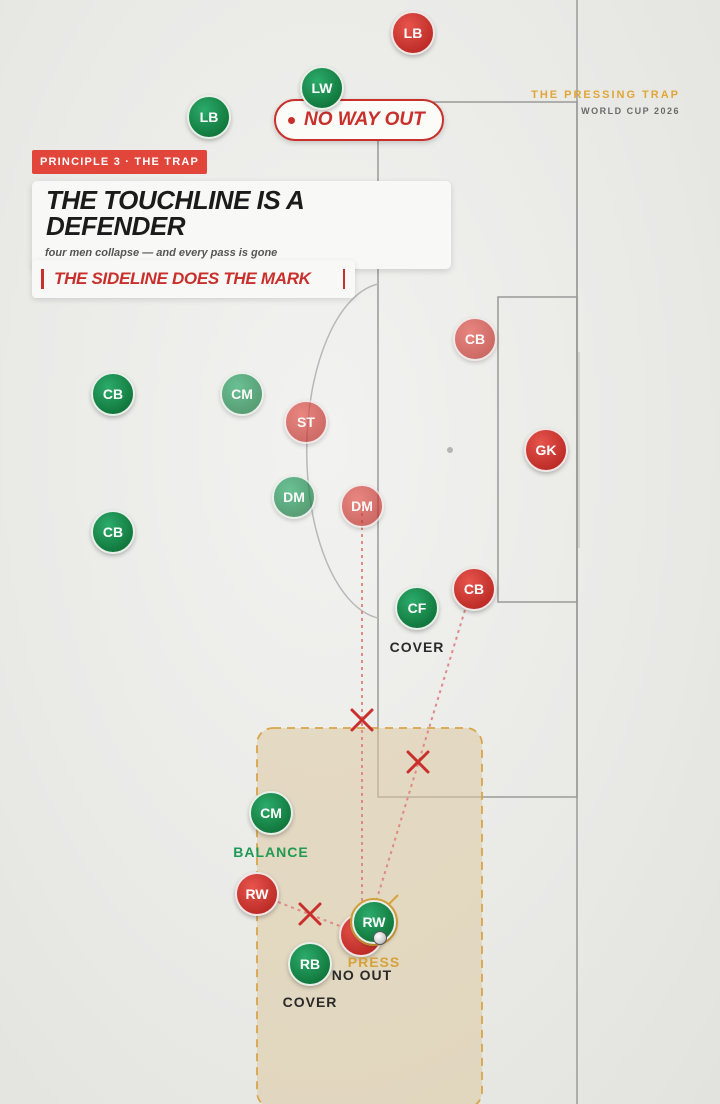 The image size is (720, 1104). I want to click on label-cover-bottom: COVER, so click(310, 1002).